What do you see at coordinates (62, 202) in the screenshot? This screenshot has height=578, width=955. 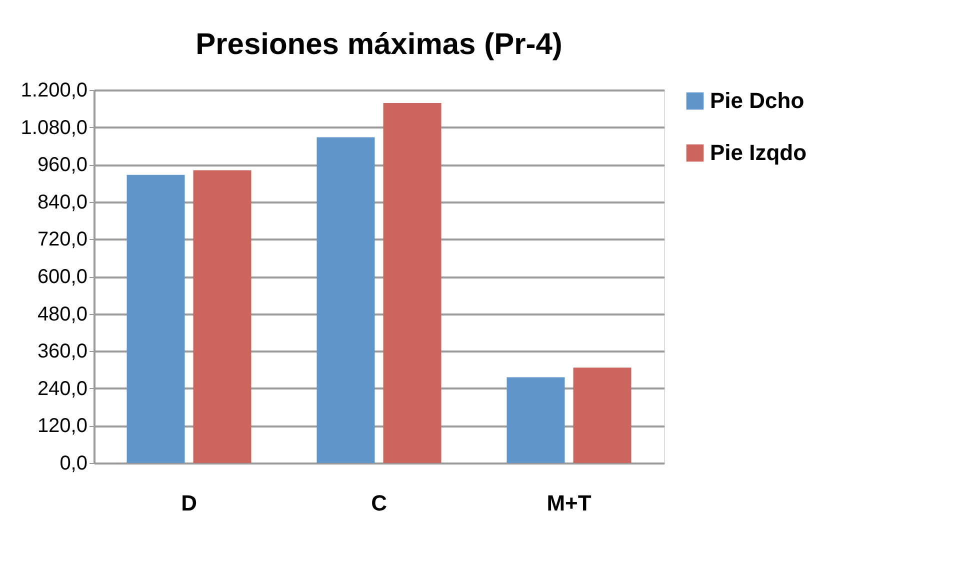 I see `y-tick-label: 840,0` at bounding box center [62, 202].